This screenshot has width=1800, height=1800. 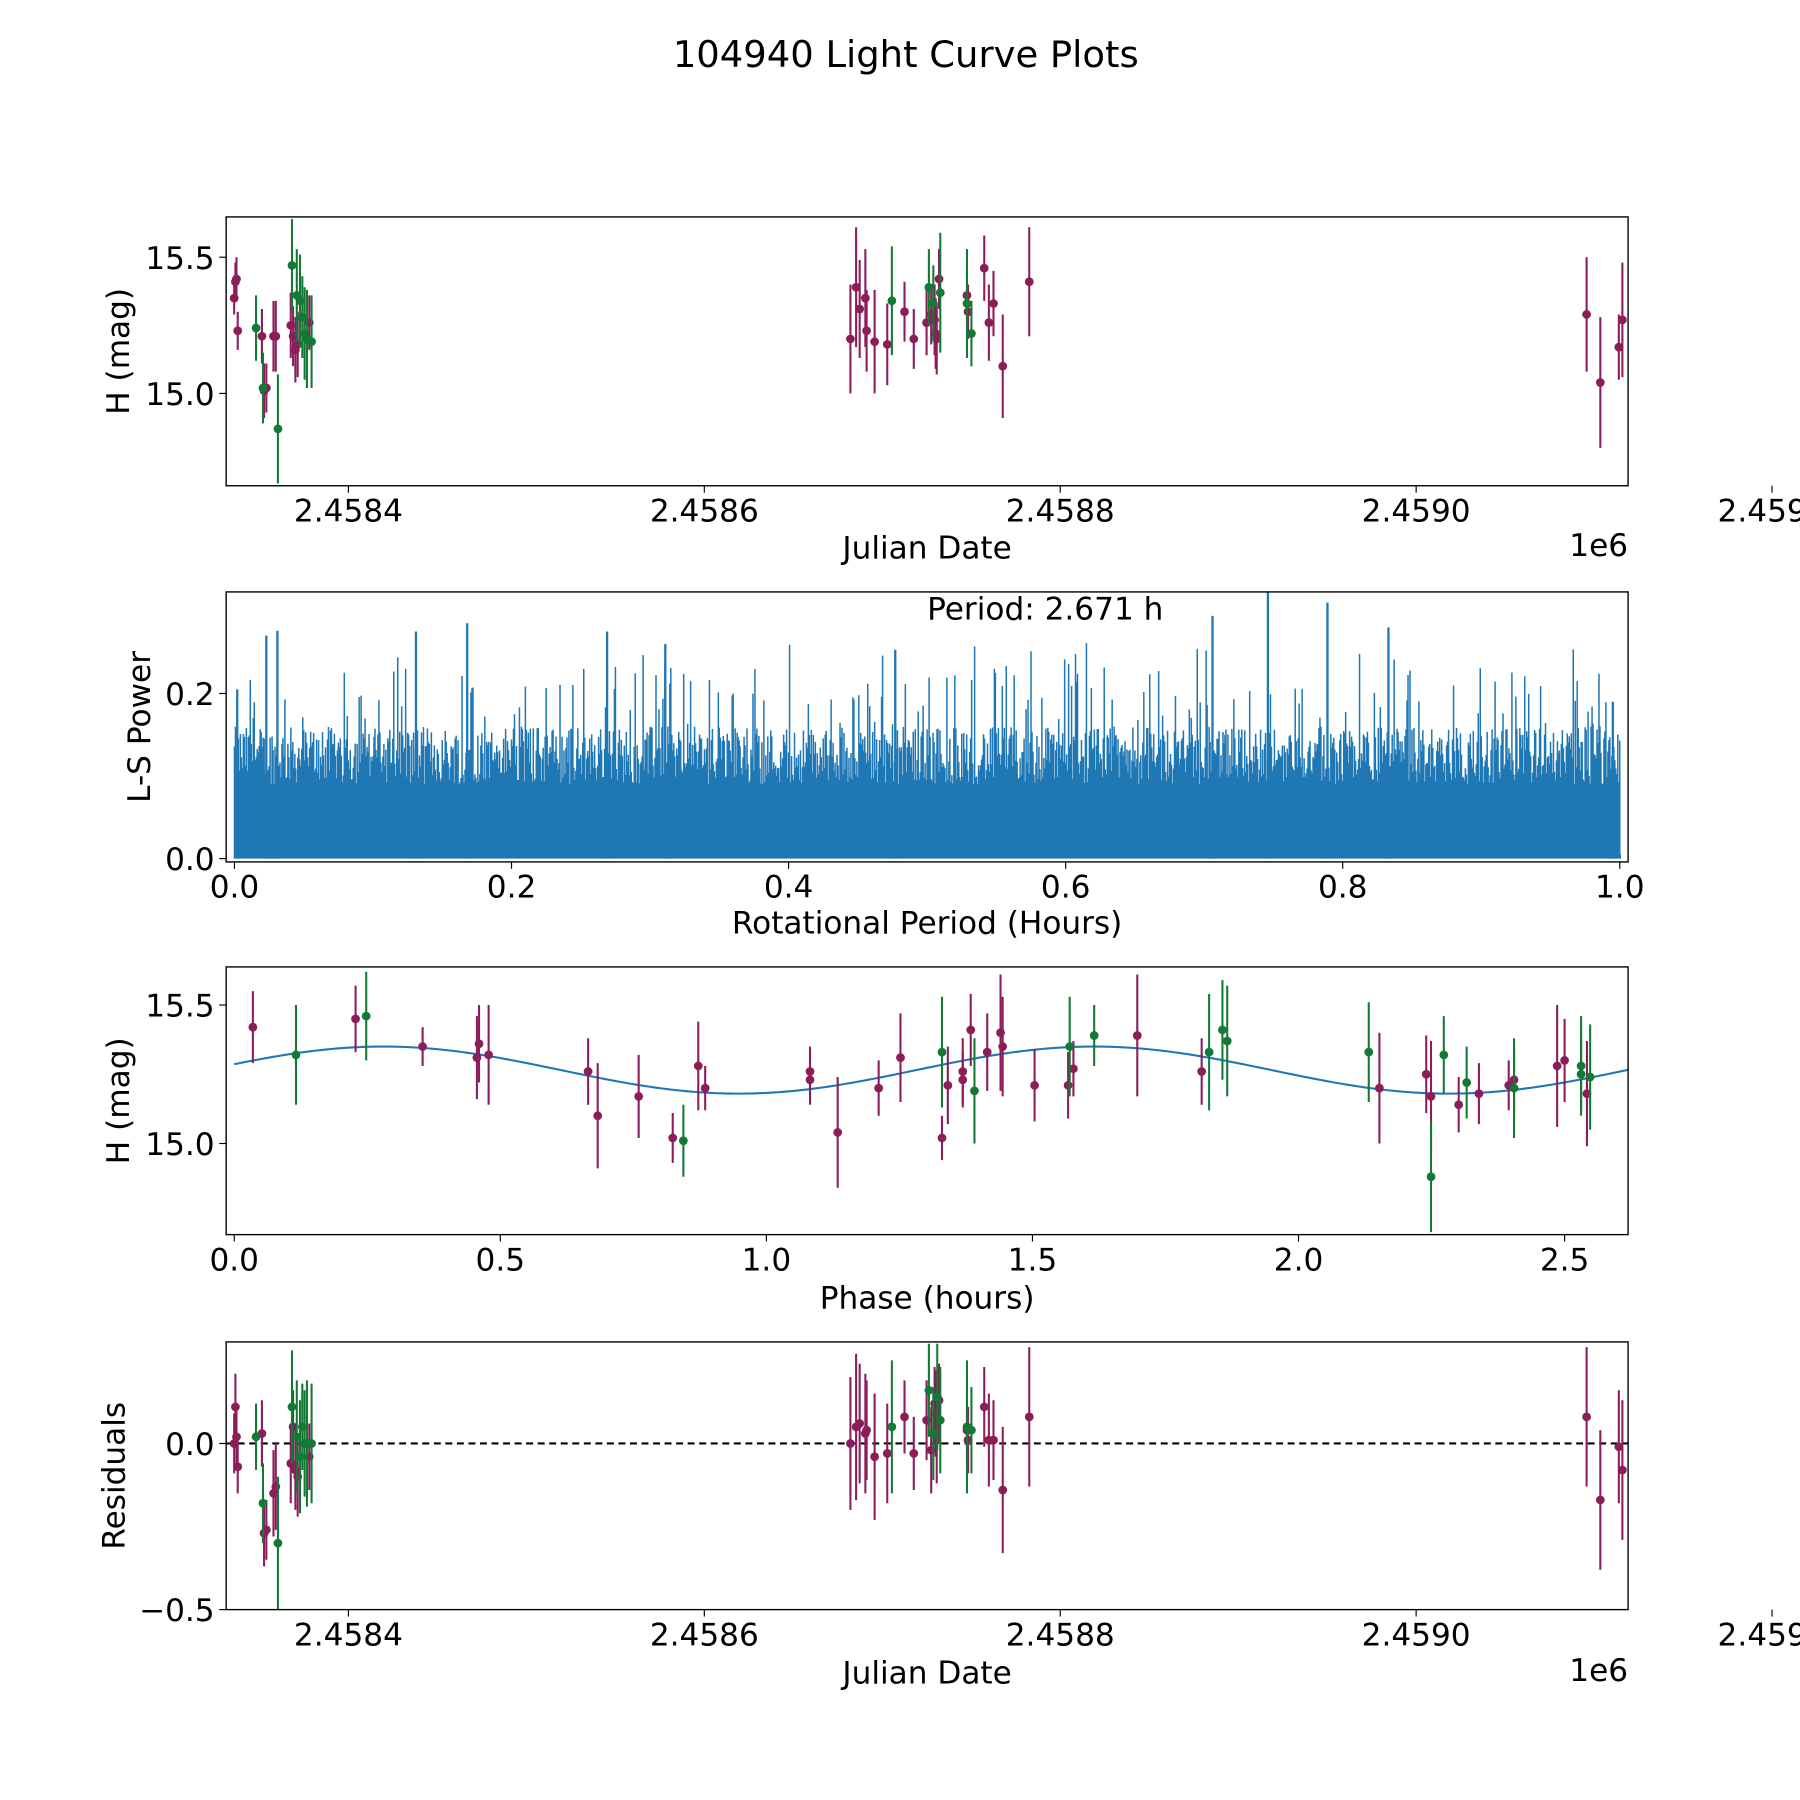 What do you see at coordinates (140, 727) in the screenshot?
I see `y-axis-label: L-S Power` at bounding box center [140, 727].